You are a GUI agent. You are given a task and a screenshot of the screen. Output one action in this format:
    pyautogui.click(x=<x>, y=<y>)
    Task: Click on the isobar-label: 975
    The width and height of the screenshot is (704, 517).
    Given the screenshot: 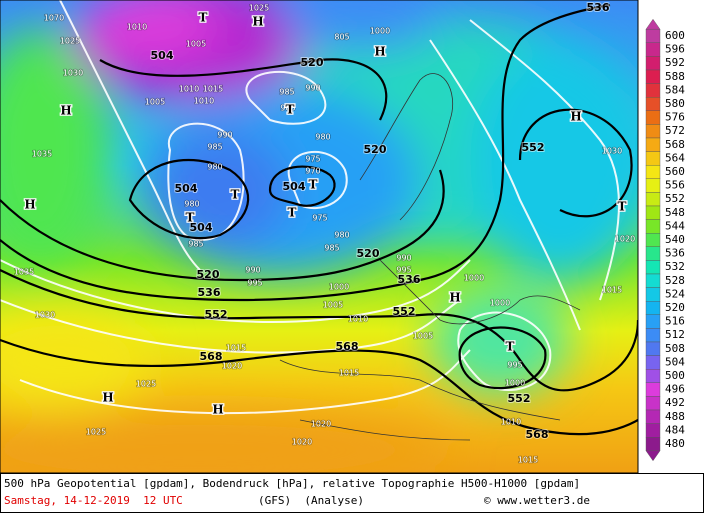 What is the action you would take?
    pyautogui.click(x=312, y=159)
    